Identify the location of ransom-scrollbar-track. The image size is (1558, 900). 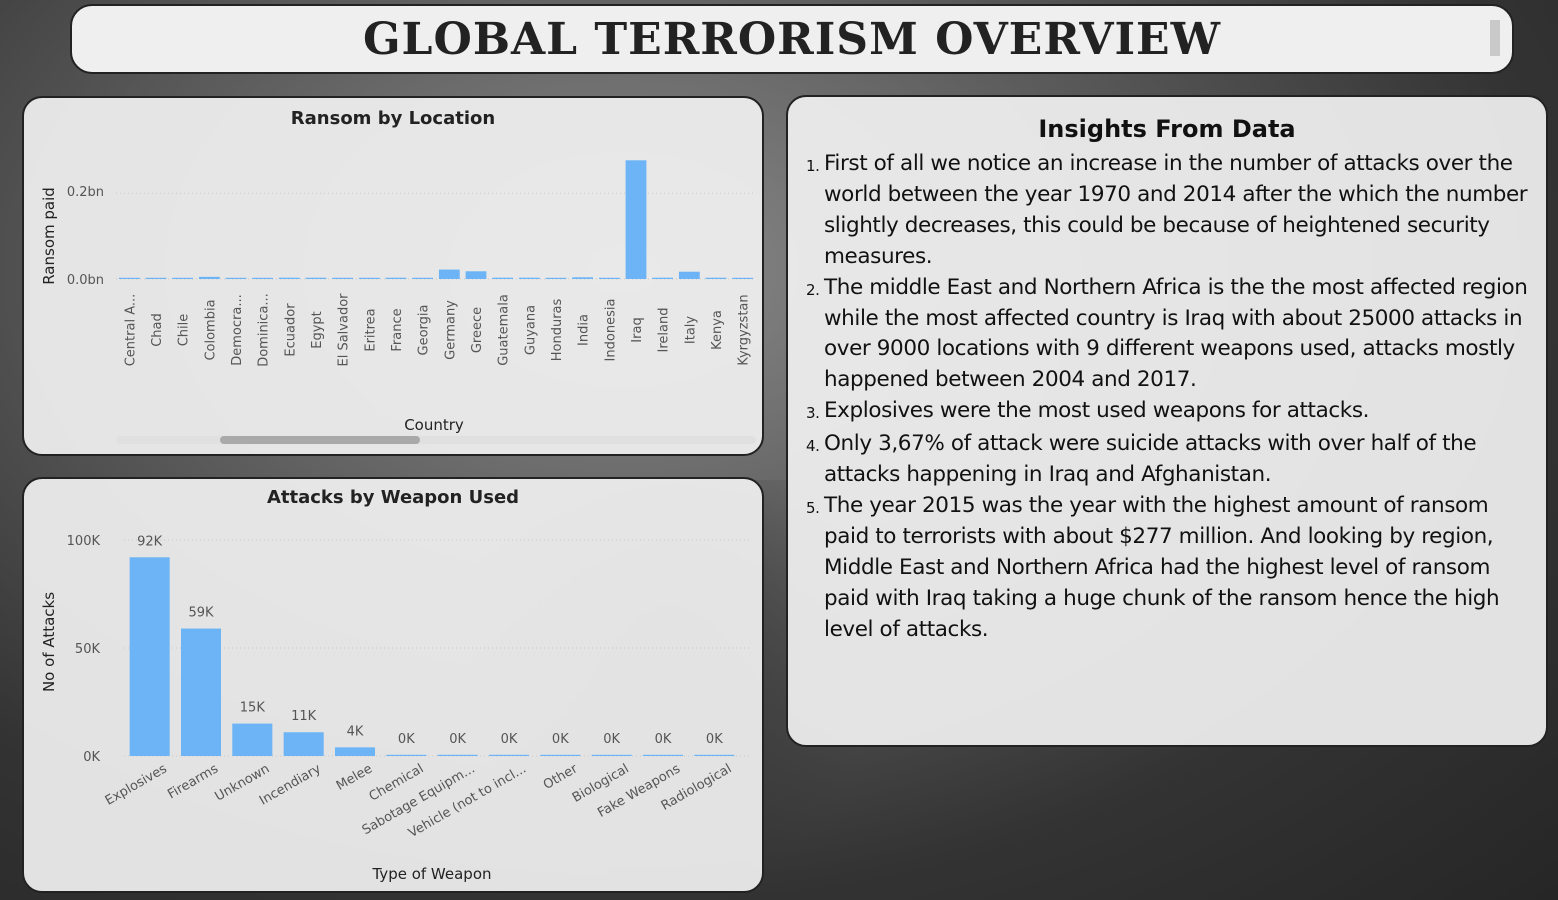
(436, 440).